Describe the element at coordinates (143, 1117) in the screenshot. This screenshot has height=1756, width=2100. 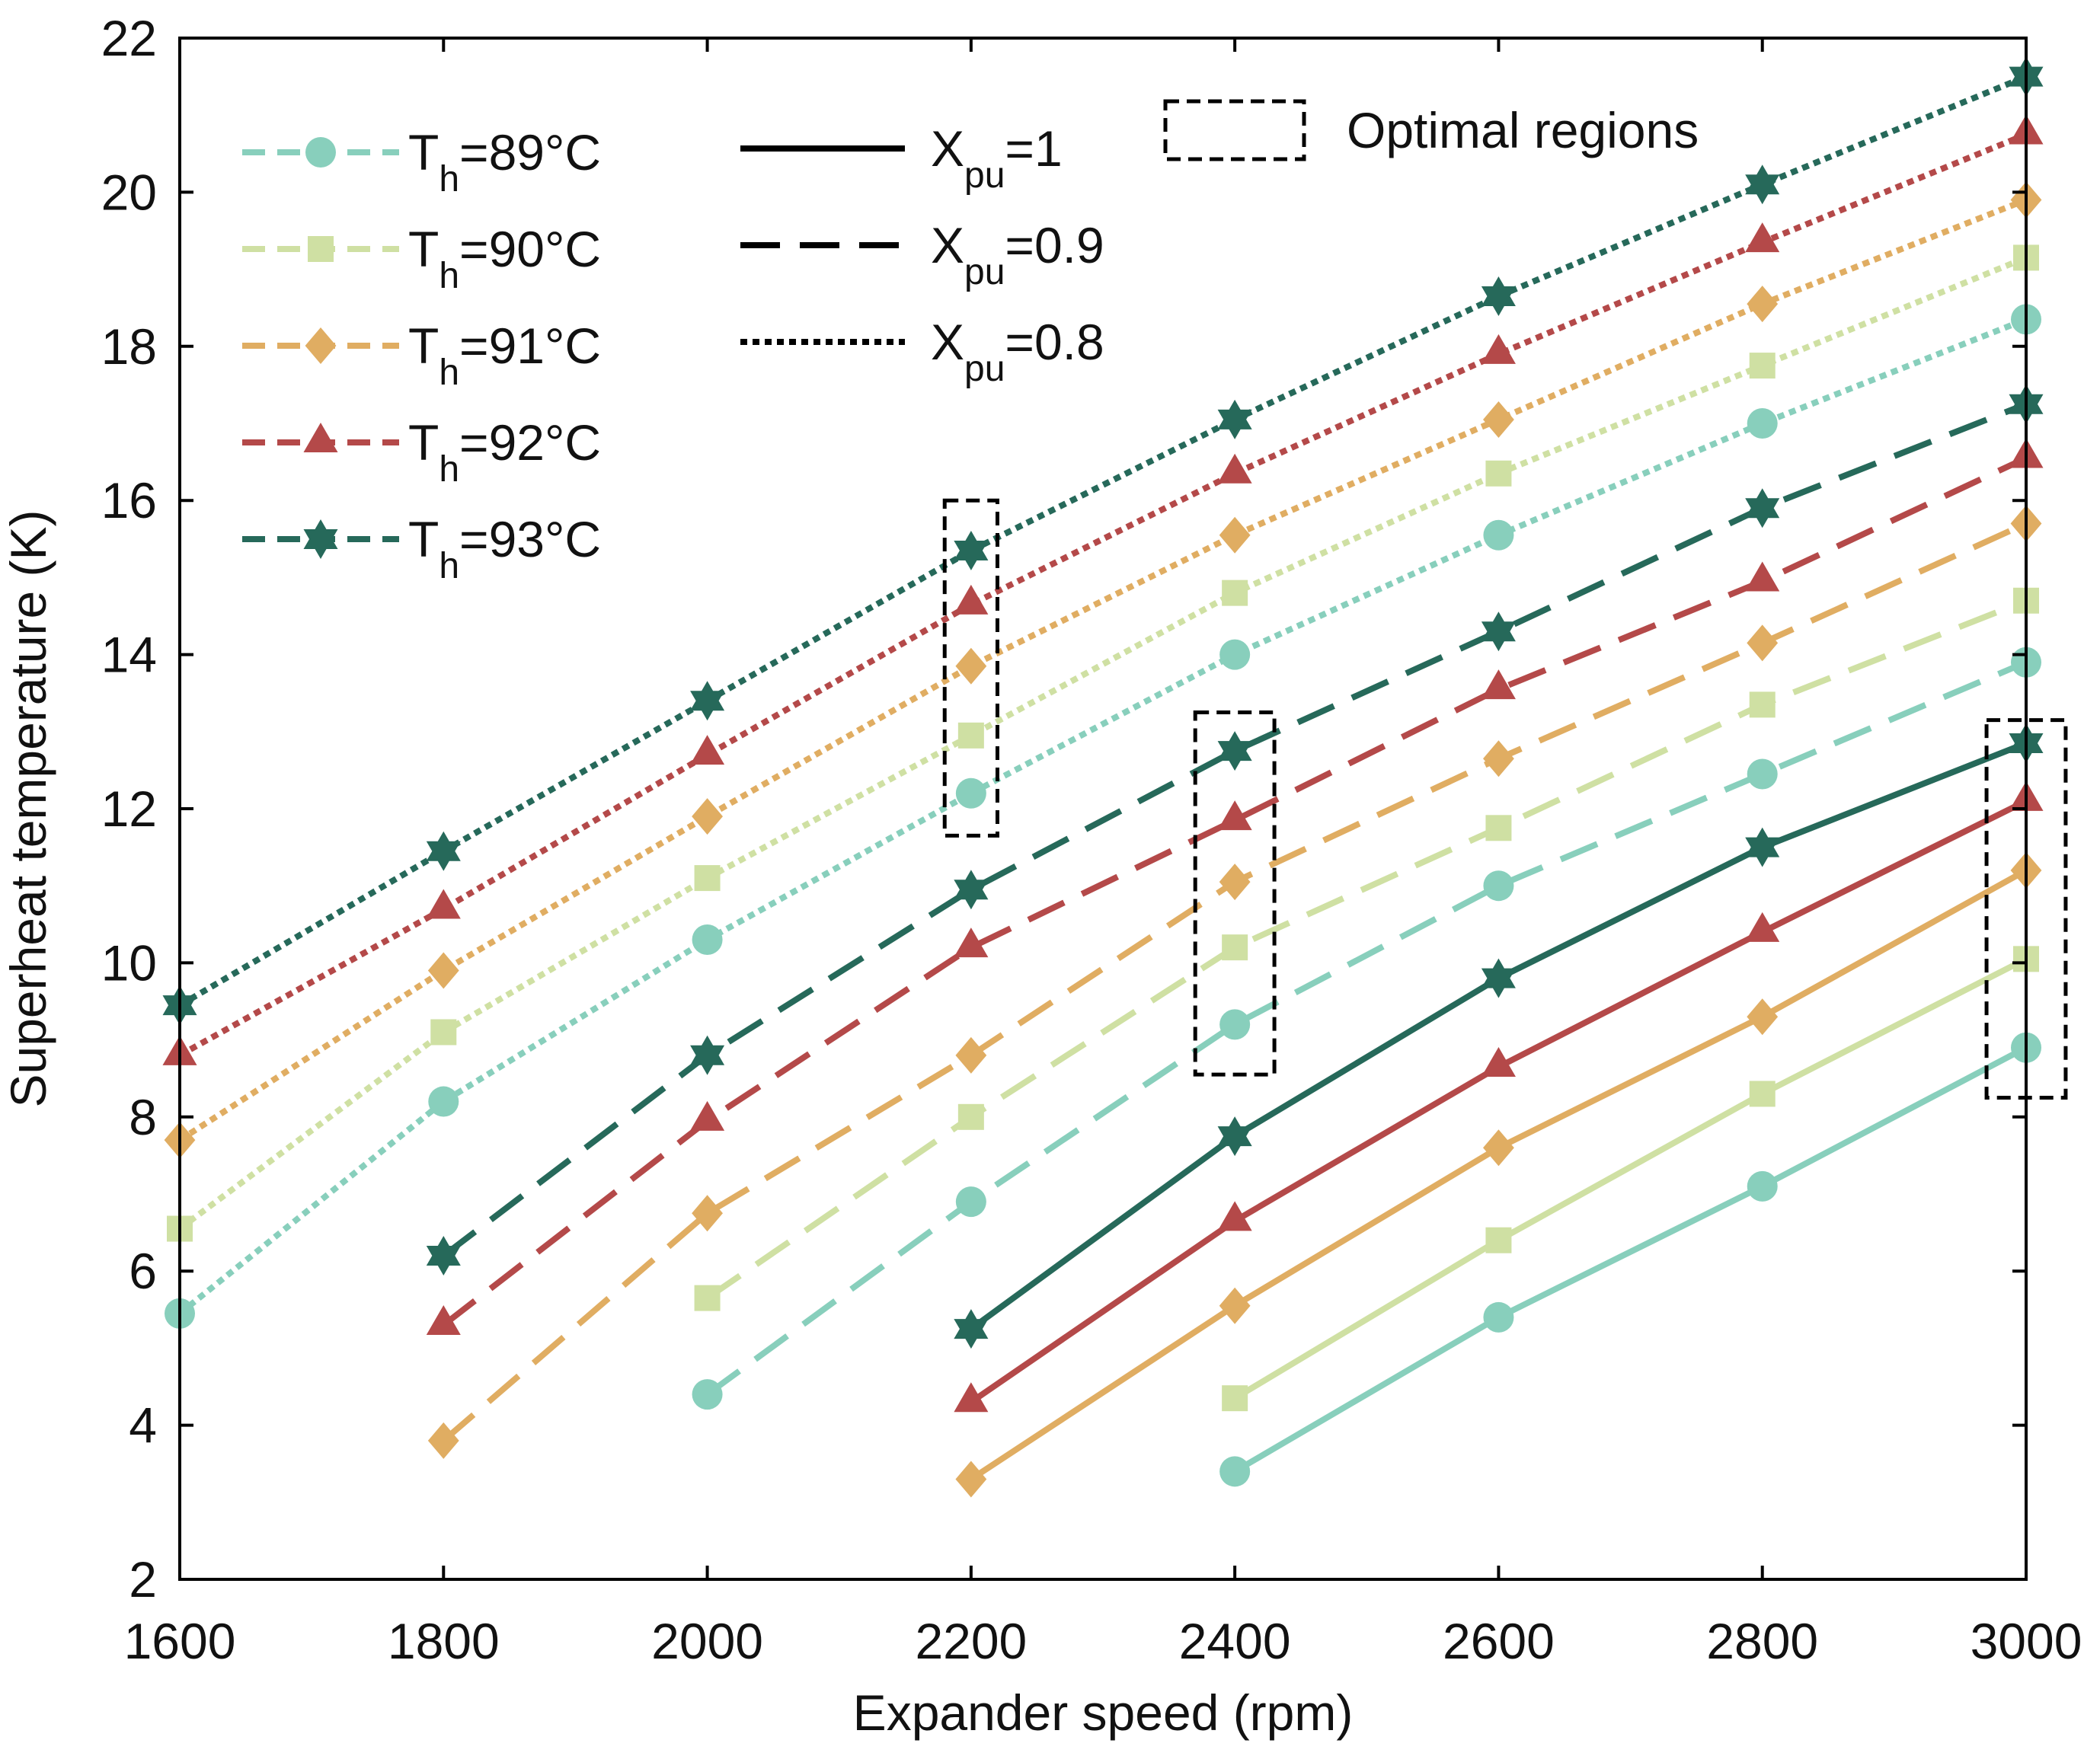
I see `y-tick-label: 8` at that location.